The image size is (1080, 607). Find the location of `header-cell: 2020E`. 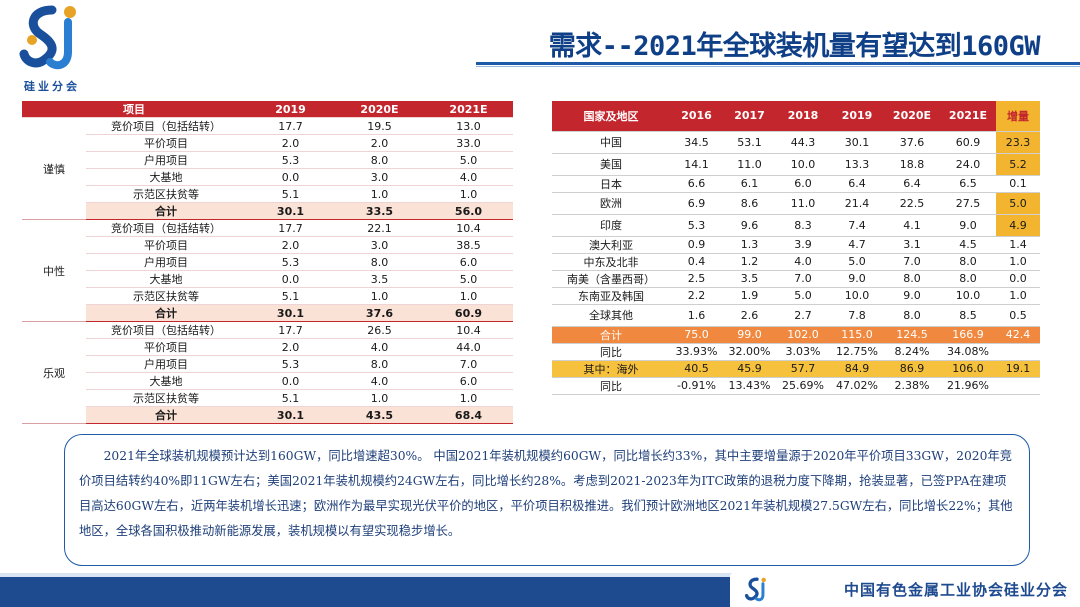

header-cell: 2020E is located at coordinates (912, 116).